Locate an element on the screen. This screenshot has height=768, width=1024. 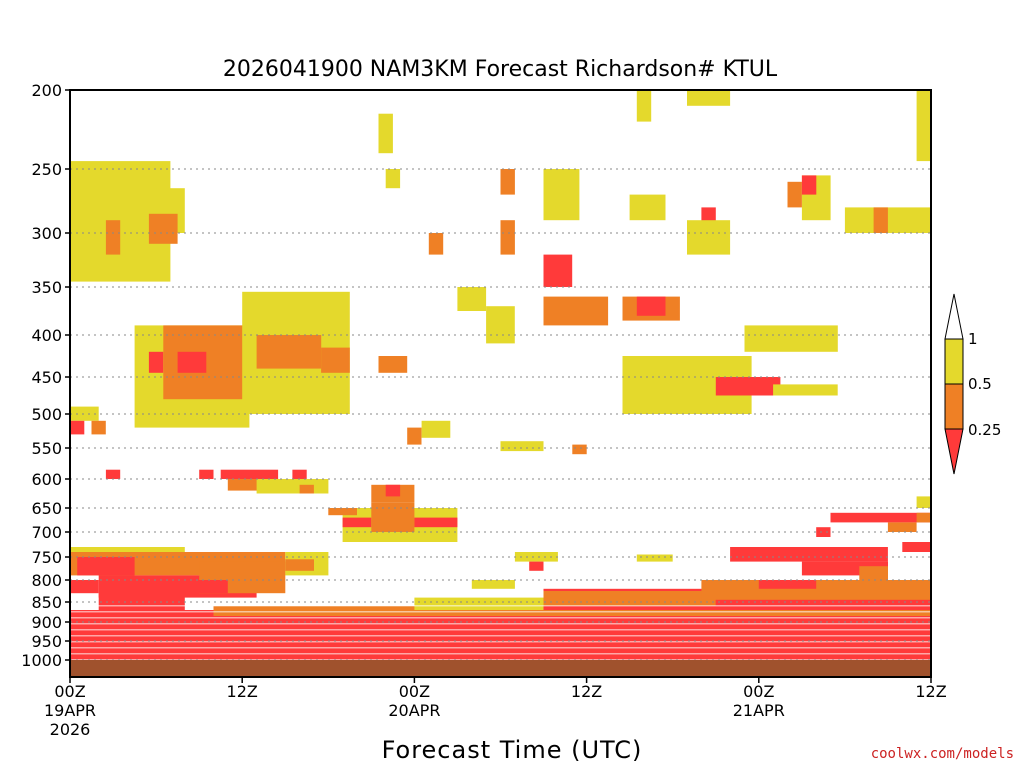
x-tick-label: 21APR is located at coordinates (759, 710).